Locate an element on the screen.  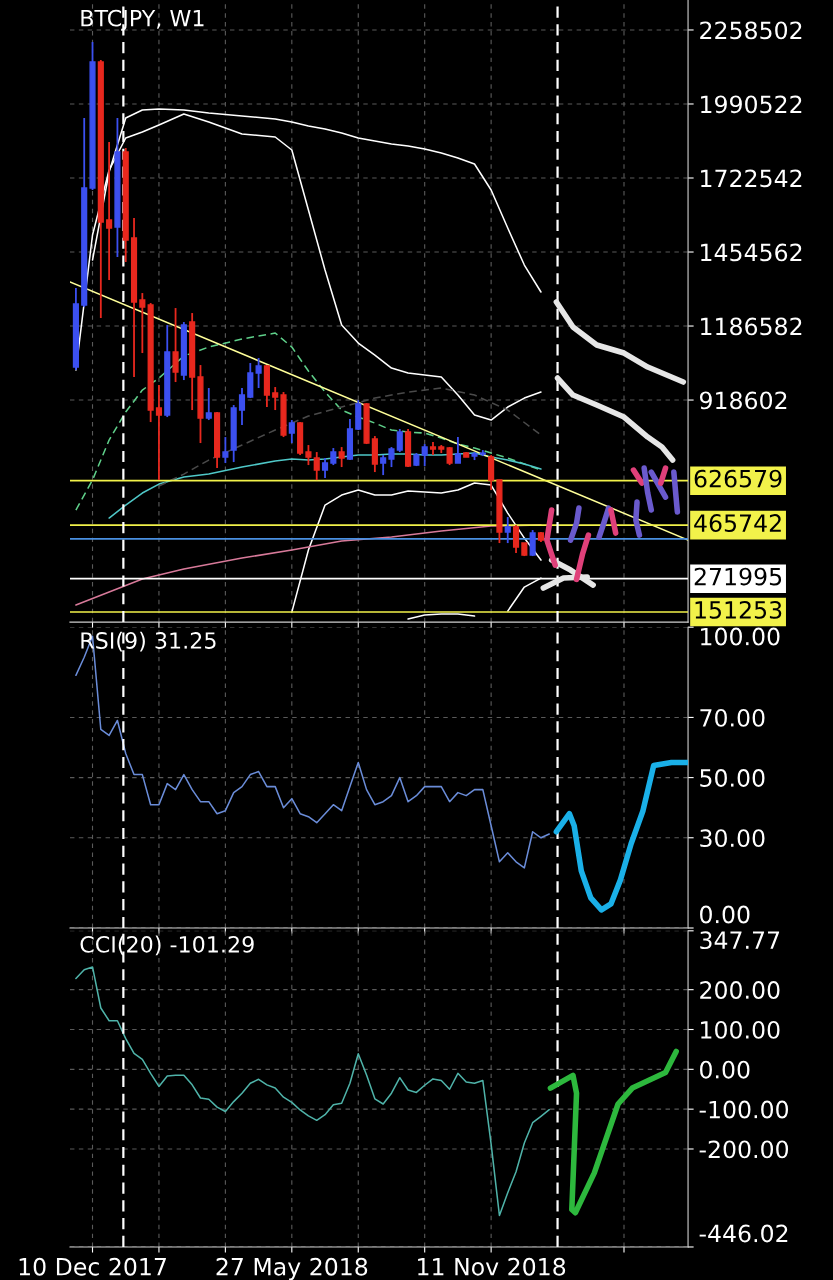
y-tick-label: -446.02 is located at coordinates (743, 1233).